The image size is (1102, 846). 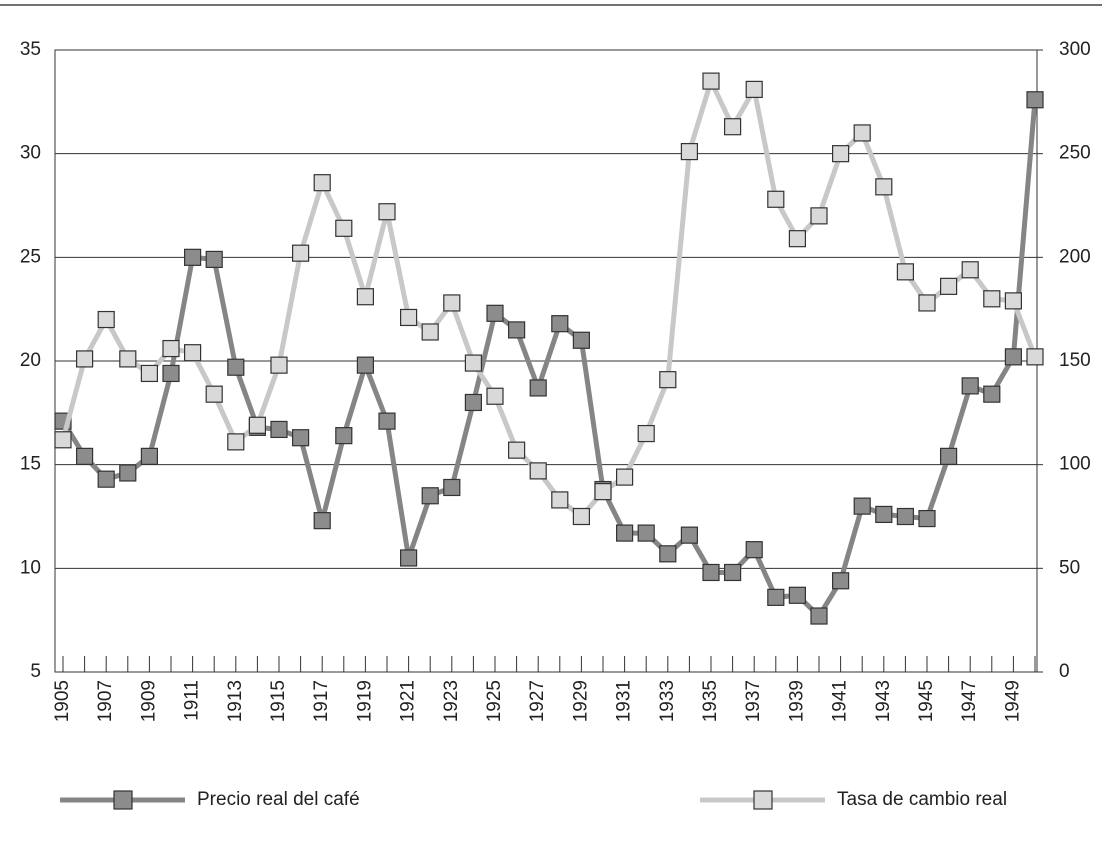 What do you see at coordinates (364, 701) in the screenshot?
I see `x-tick-label: 1919` at bounding box center [364, 701].